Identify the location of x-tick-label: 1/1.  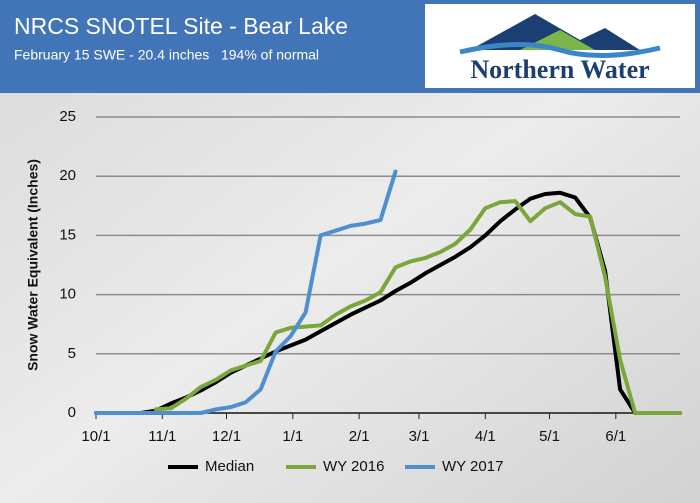
(292, 436).